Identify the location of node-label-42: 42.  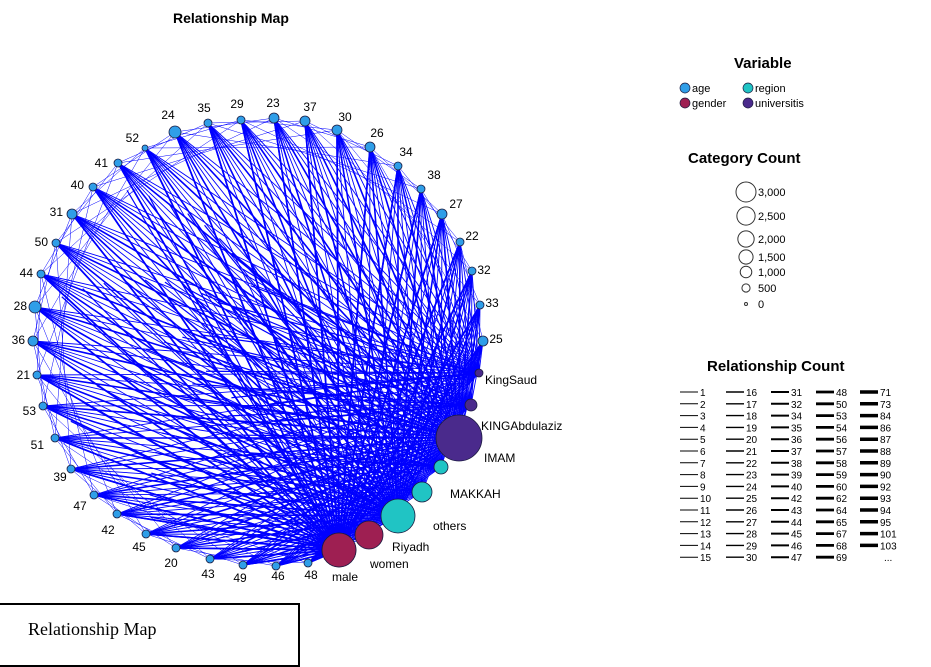
(108, 530).